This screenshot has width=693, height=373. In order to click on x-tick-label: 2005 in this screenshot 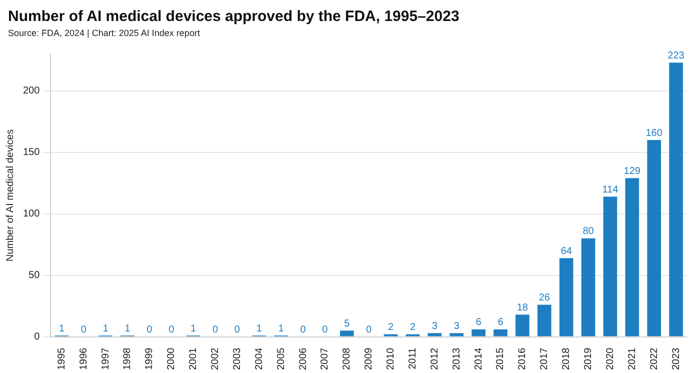, I will do `click(281, 358)`.